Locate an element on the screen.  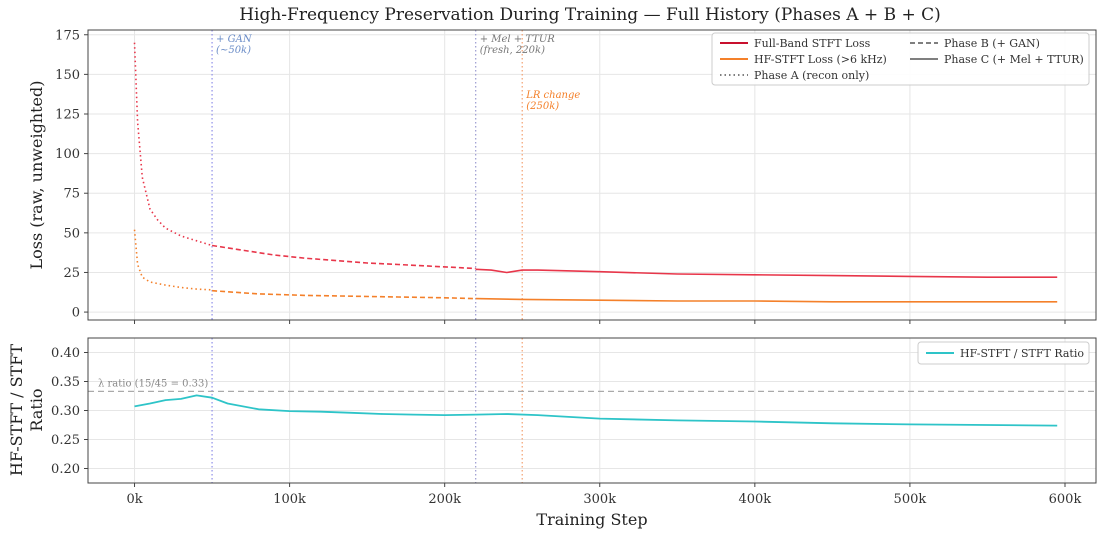
loss-y-tick-label: 75 is located at coordinates (71, 194).